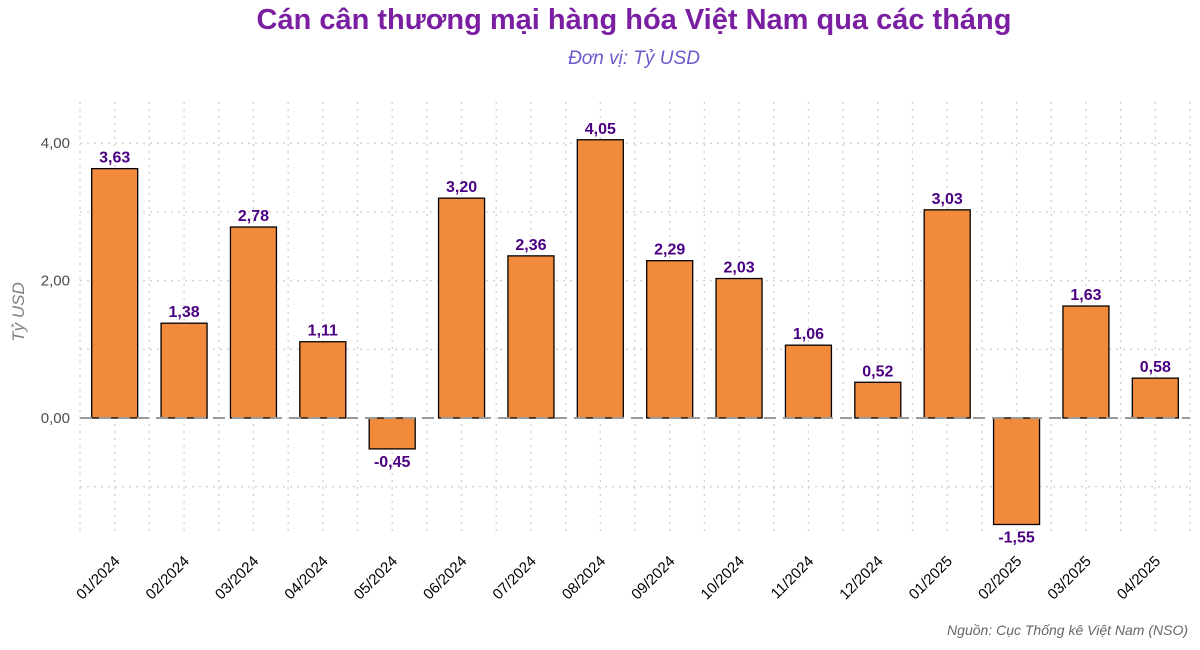 This screenshot has width=1200, height=650. I want to click on x-tick-label: 04/2025, so click(1139, 578).